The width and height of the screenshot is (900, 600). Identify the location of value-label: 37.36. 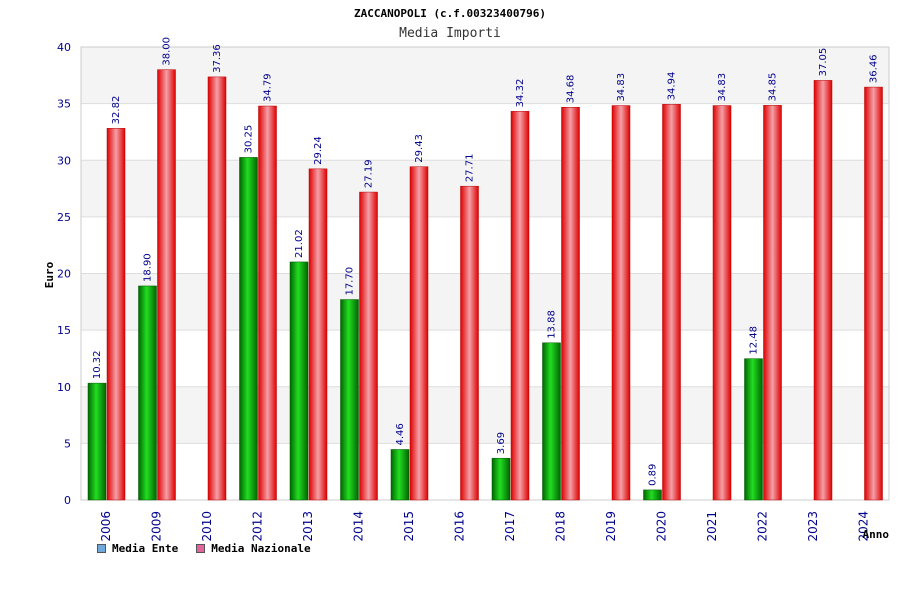
(217, 58).